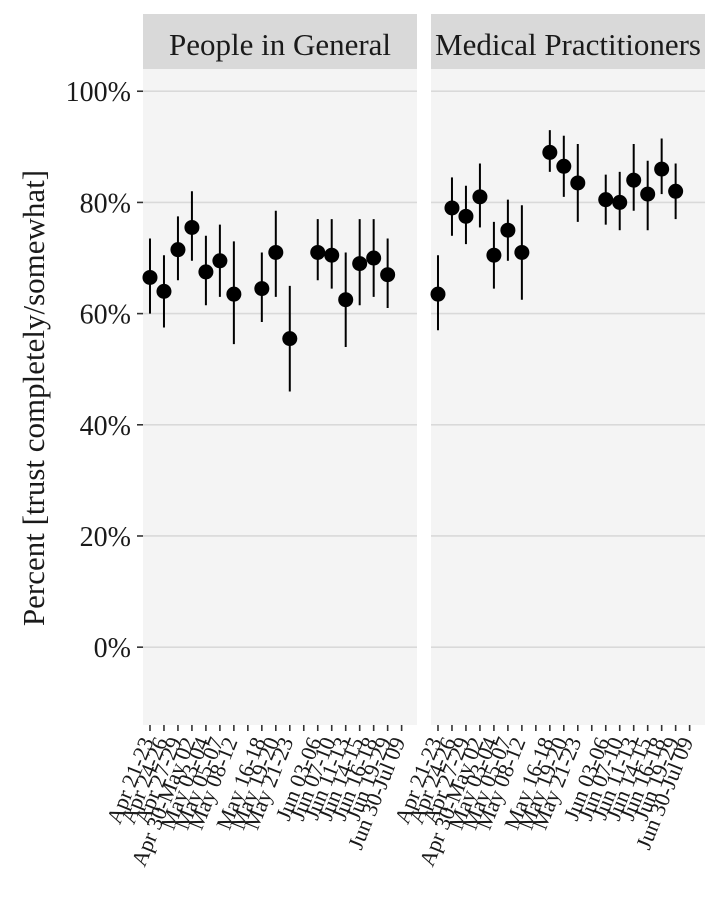 This screenshot has width=720, height=921. What do you see at coordinates (105, 426) in the screenshot?
I see `y-tick-label: 40%` at bounding box center [105, 426].